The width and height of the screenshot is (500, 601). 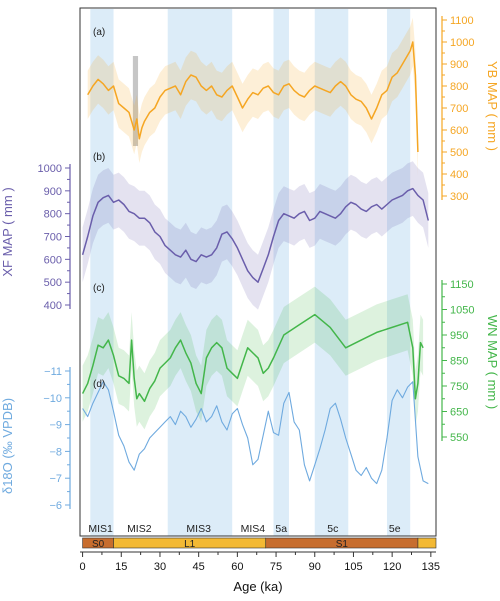 What do you see at coordinates (35, 237) in the screenshot?
I see `y-axis-b: 400 500 600 700 800 900 1000 XF MAP ( mm )` at bounding box center [35, 237].